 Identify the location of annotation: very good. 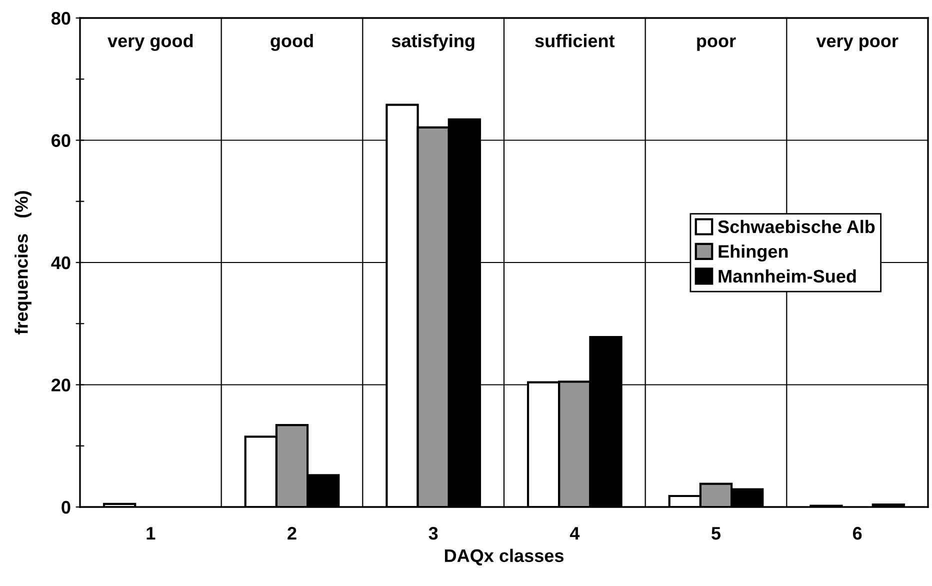
(150, 42).